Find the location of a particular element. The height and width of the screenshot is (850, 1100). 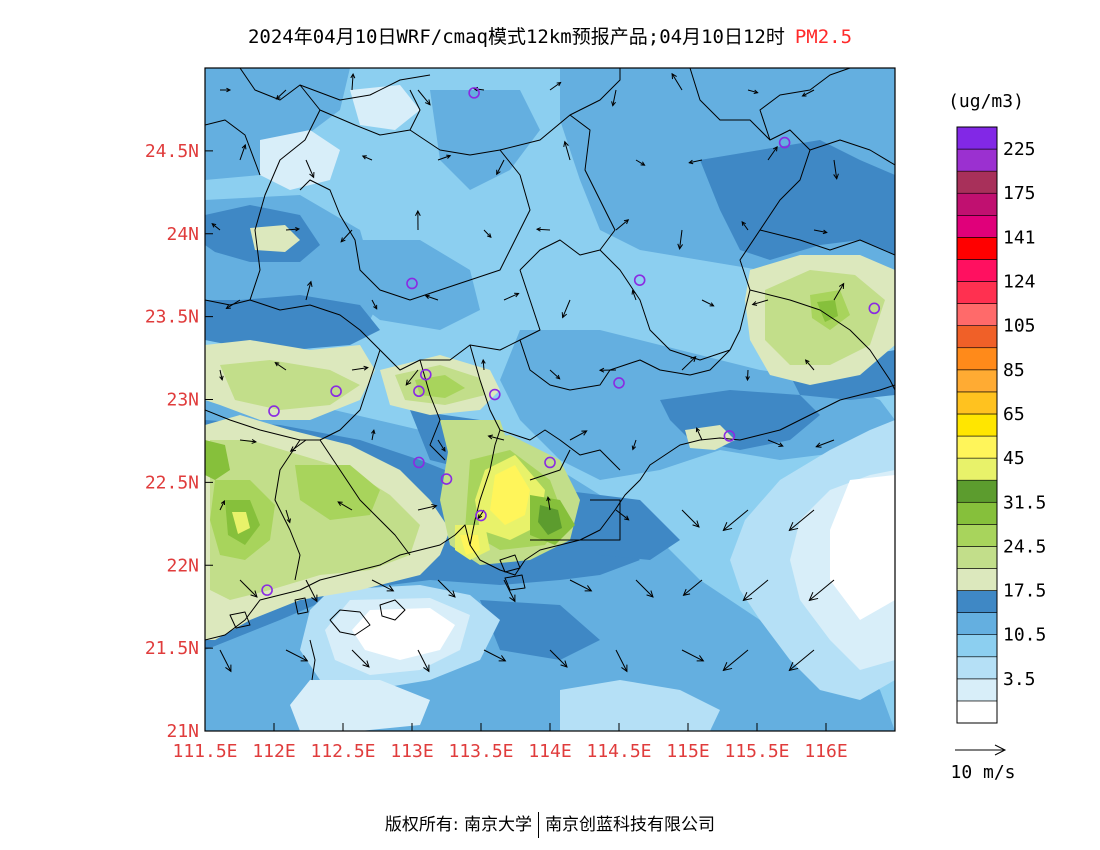

credit-right: 南京创蓝科技有限公司 is located at coordinates (630, 825).